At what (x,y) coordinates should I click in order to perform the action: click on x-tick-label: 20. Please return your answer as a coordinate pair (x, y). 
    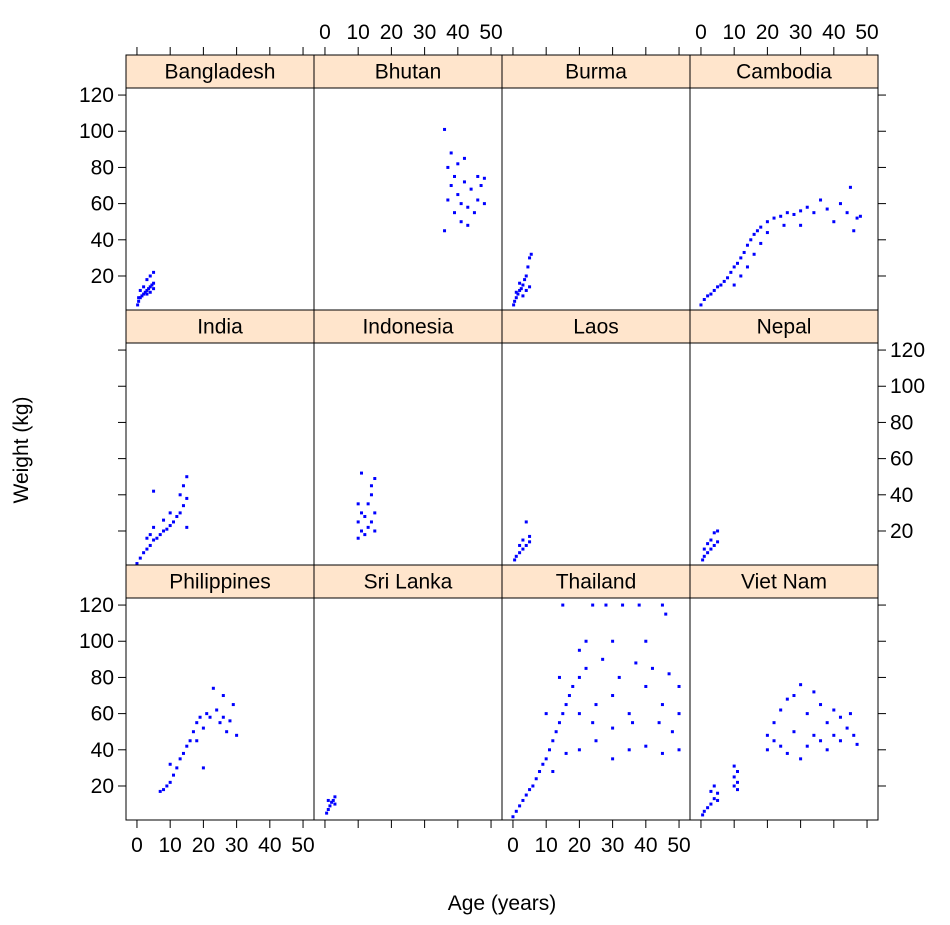
    Looking at the image, I should click on (579, 845).